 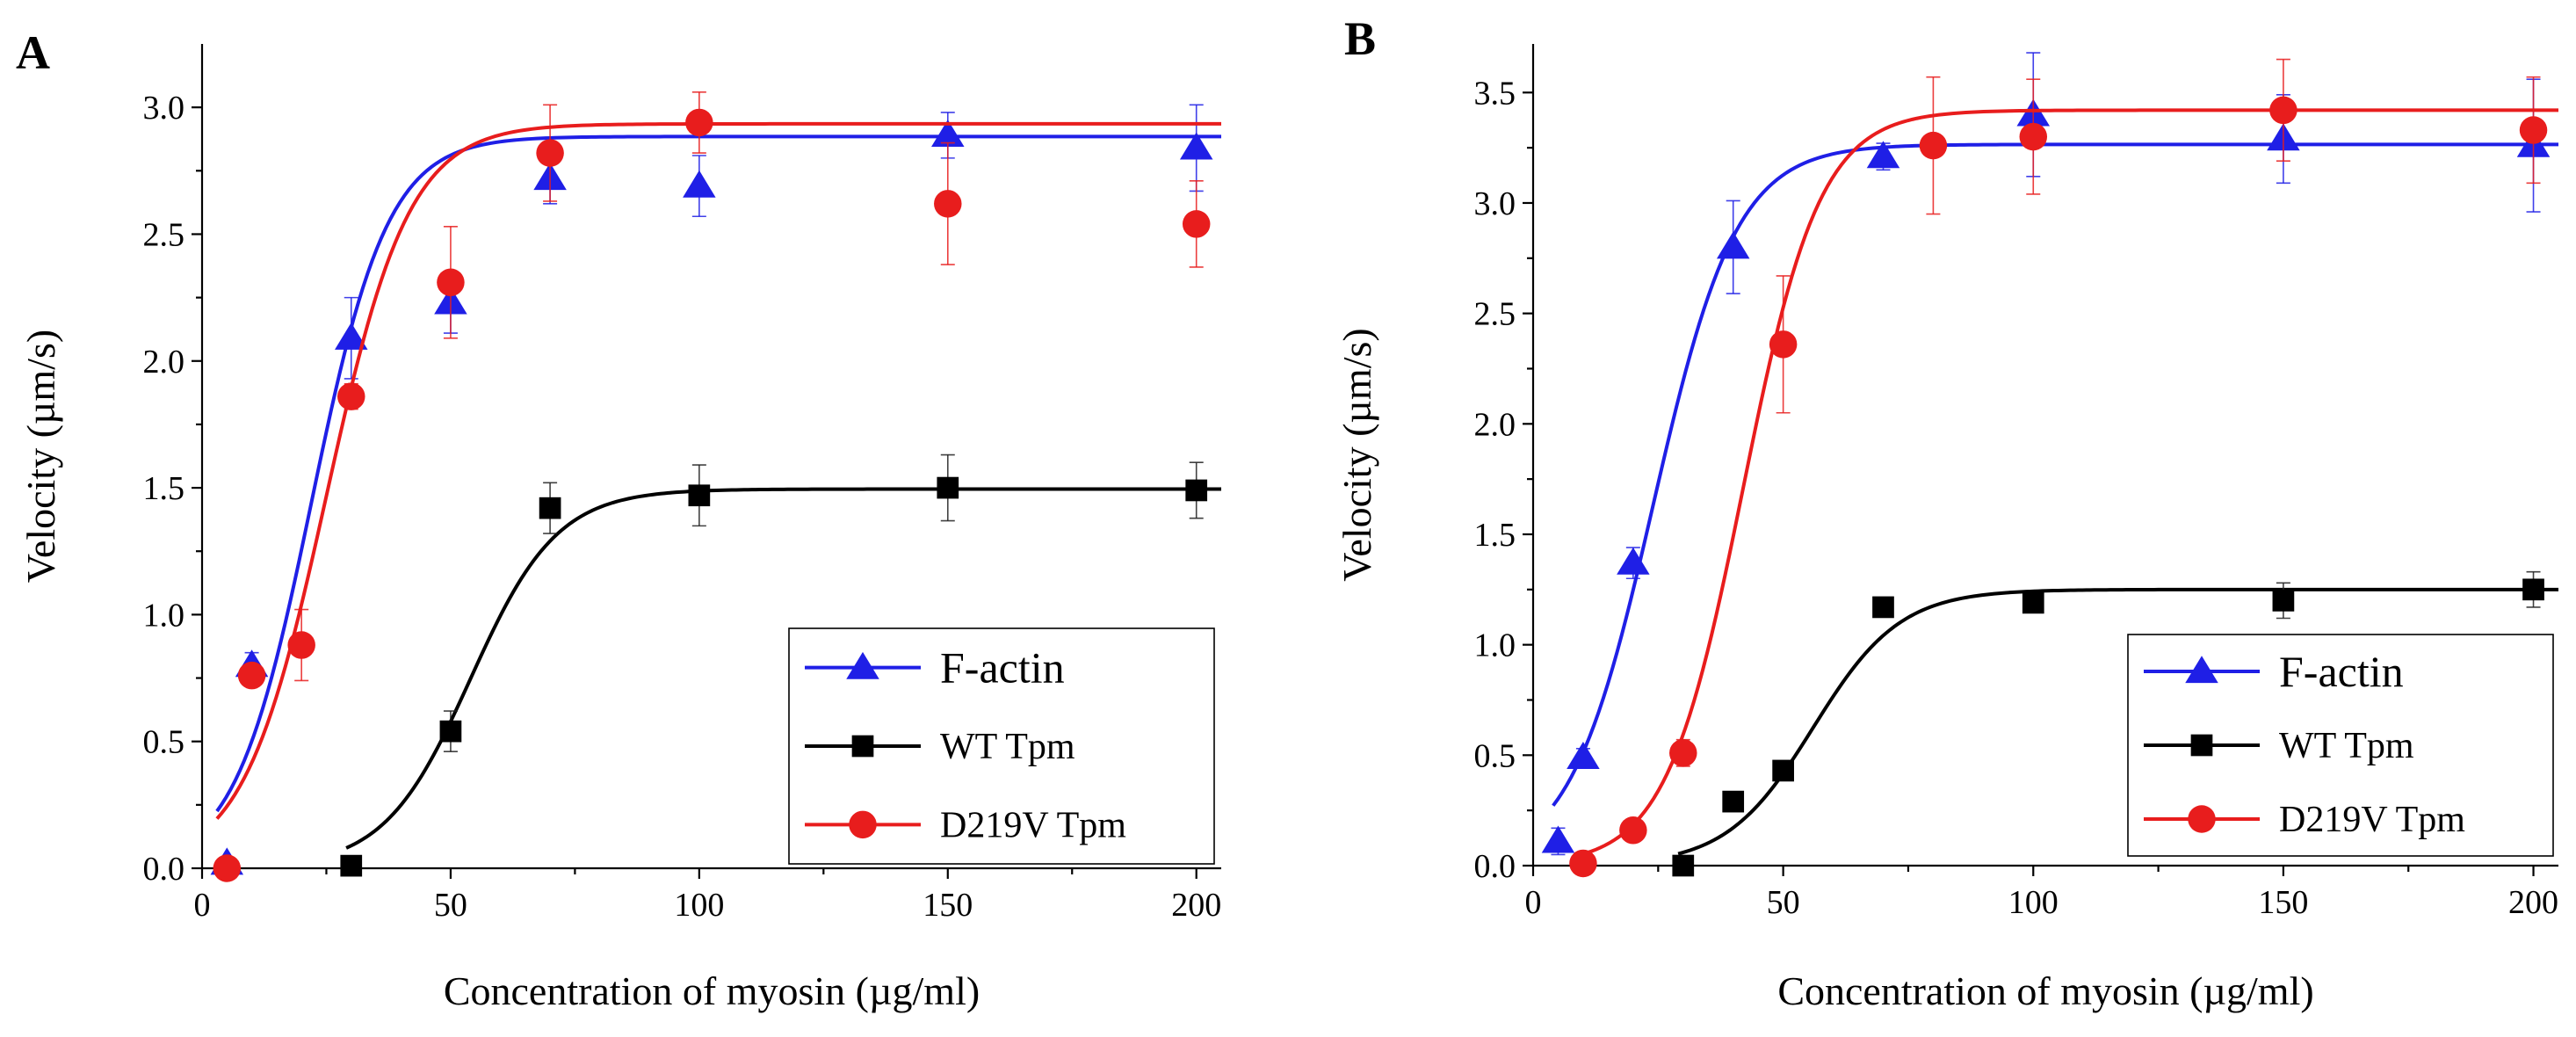 I want to click on y-tick-label: 3.5, so click(x=1495, y=93).